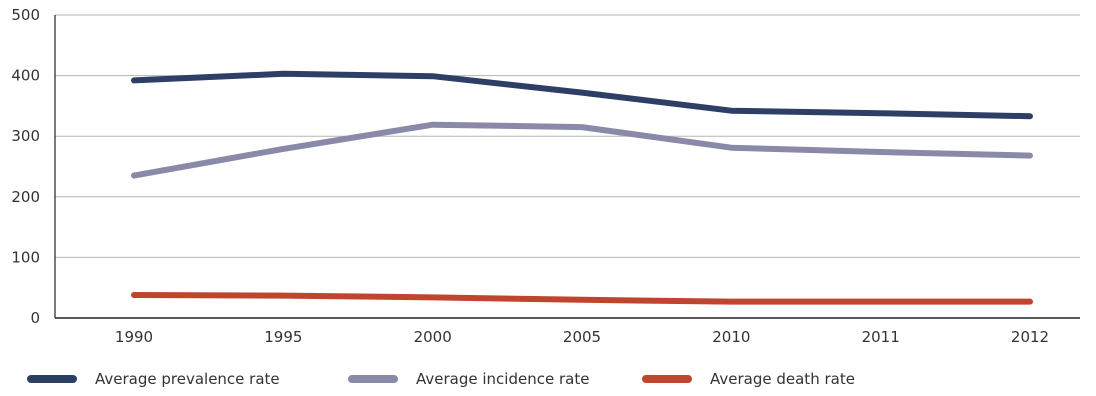 The width and height of the screenshot is (1096, 396). What do you see at coordinates (25, 136) in the screenshot?
I see `y-tick-label: 300` at bounding box center [25, 136].